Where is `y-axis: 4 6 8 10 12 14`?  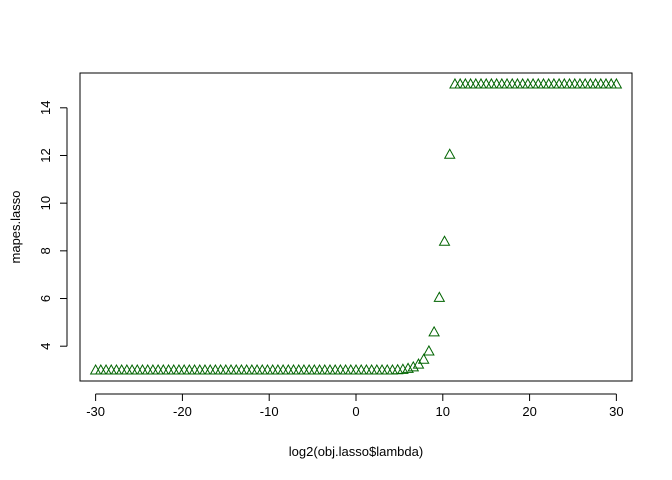
y-axis: 4 6 8 10 12 14 is located at coordinates (53, 225).